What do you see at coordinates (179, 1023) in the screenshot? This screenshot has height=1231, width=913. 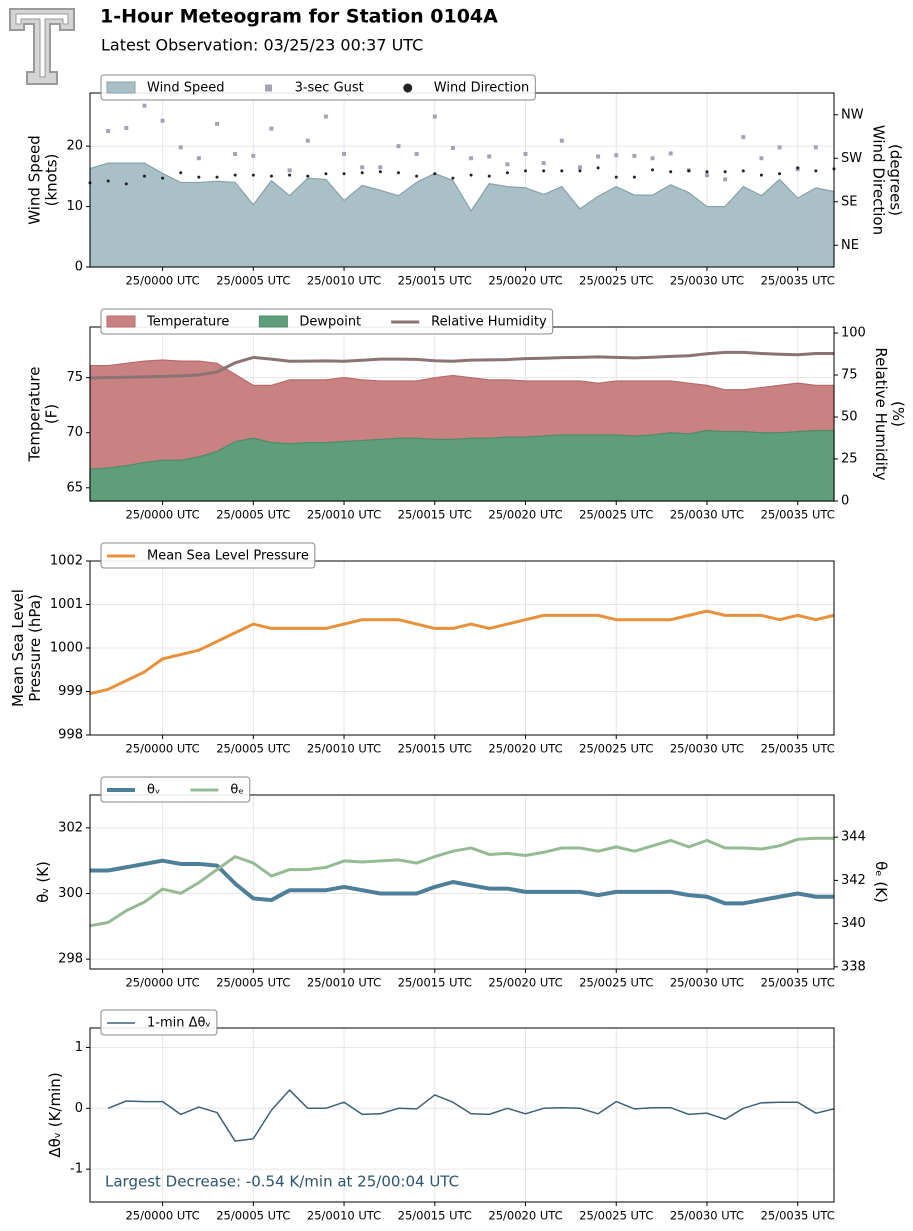 I see `legend-label: 1-min Δθᵥ` at bounding box center [179, 1023].